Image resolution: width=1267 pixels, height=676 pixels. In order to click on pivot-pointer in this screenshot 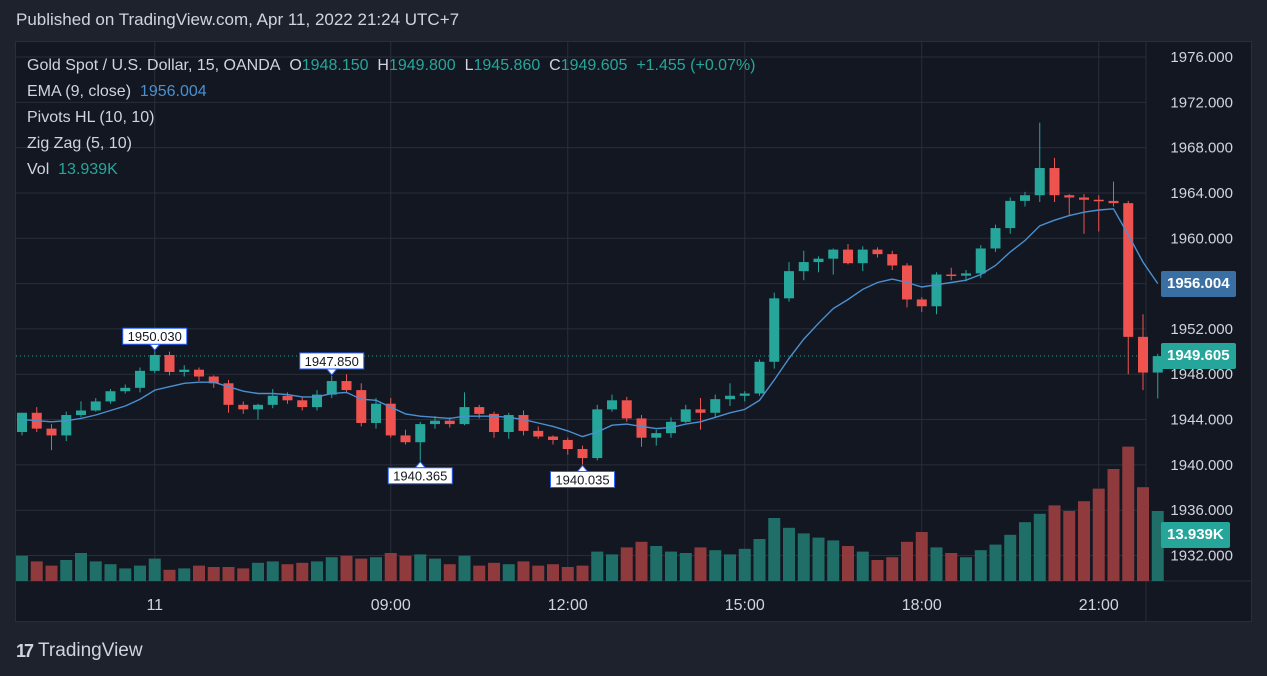, I will do `click(582, 468)`.